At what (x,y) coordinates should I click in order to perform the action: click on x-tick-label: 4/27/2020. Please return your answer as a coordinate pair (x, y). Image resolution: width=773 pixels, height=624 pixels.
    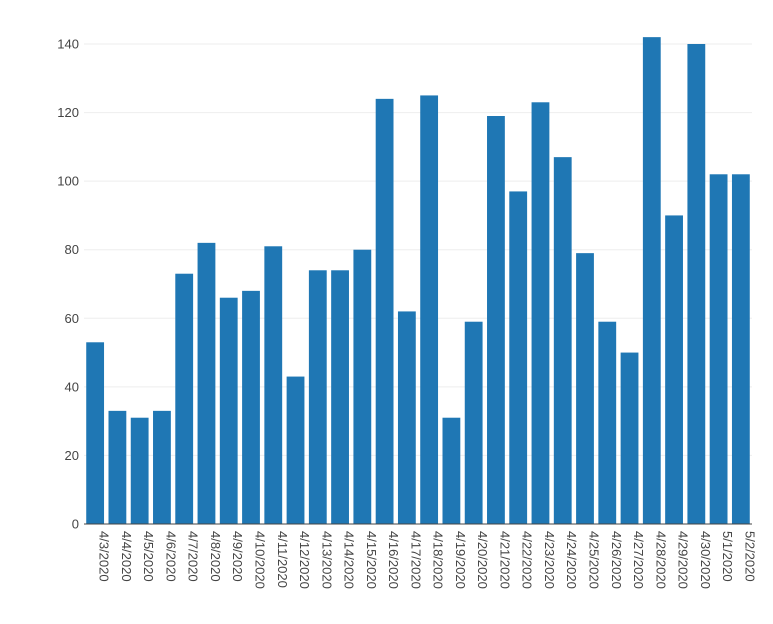
    Looking at the image, I should click on (638, 560).